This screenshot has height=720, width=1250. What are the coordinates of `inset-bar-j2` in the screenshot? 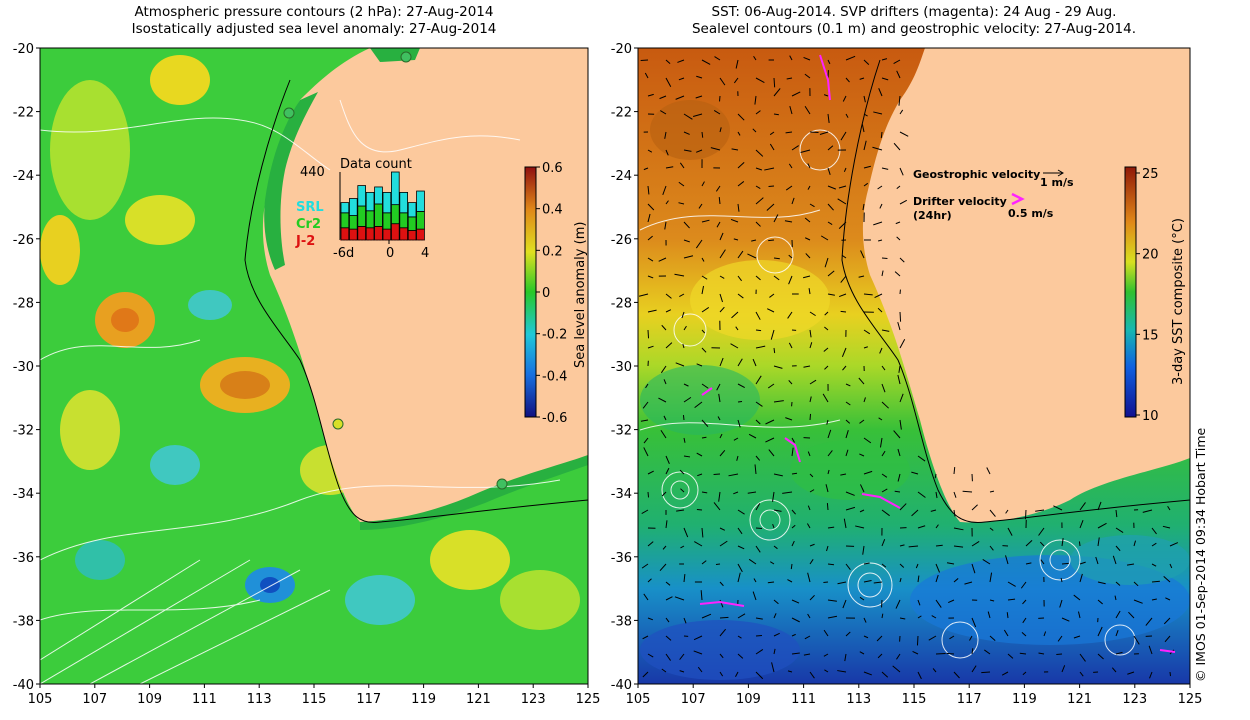 It's located at (420, 234).